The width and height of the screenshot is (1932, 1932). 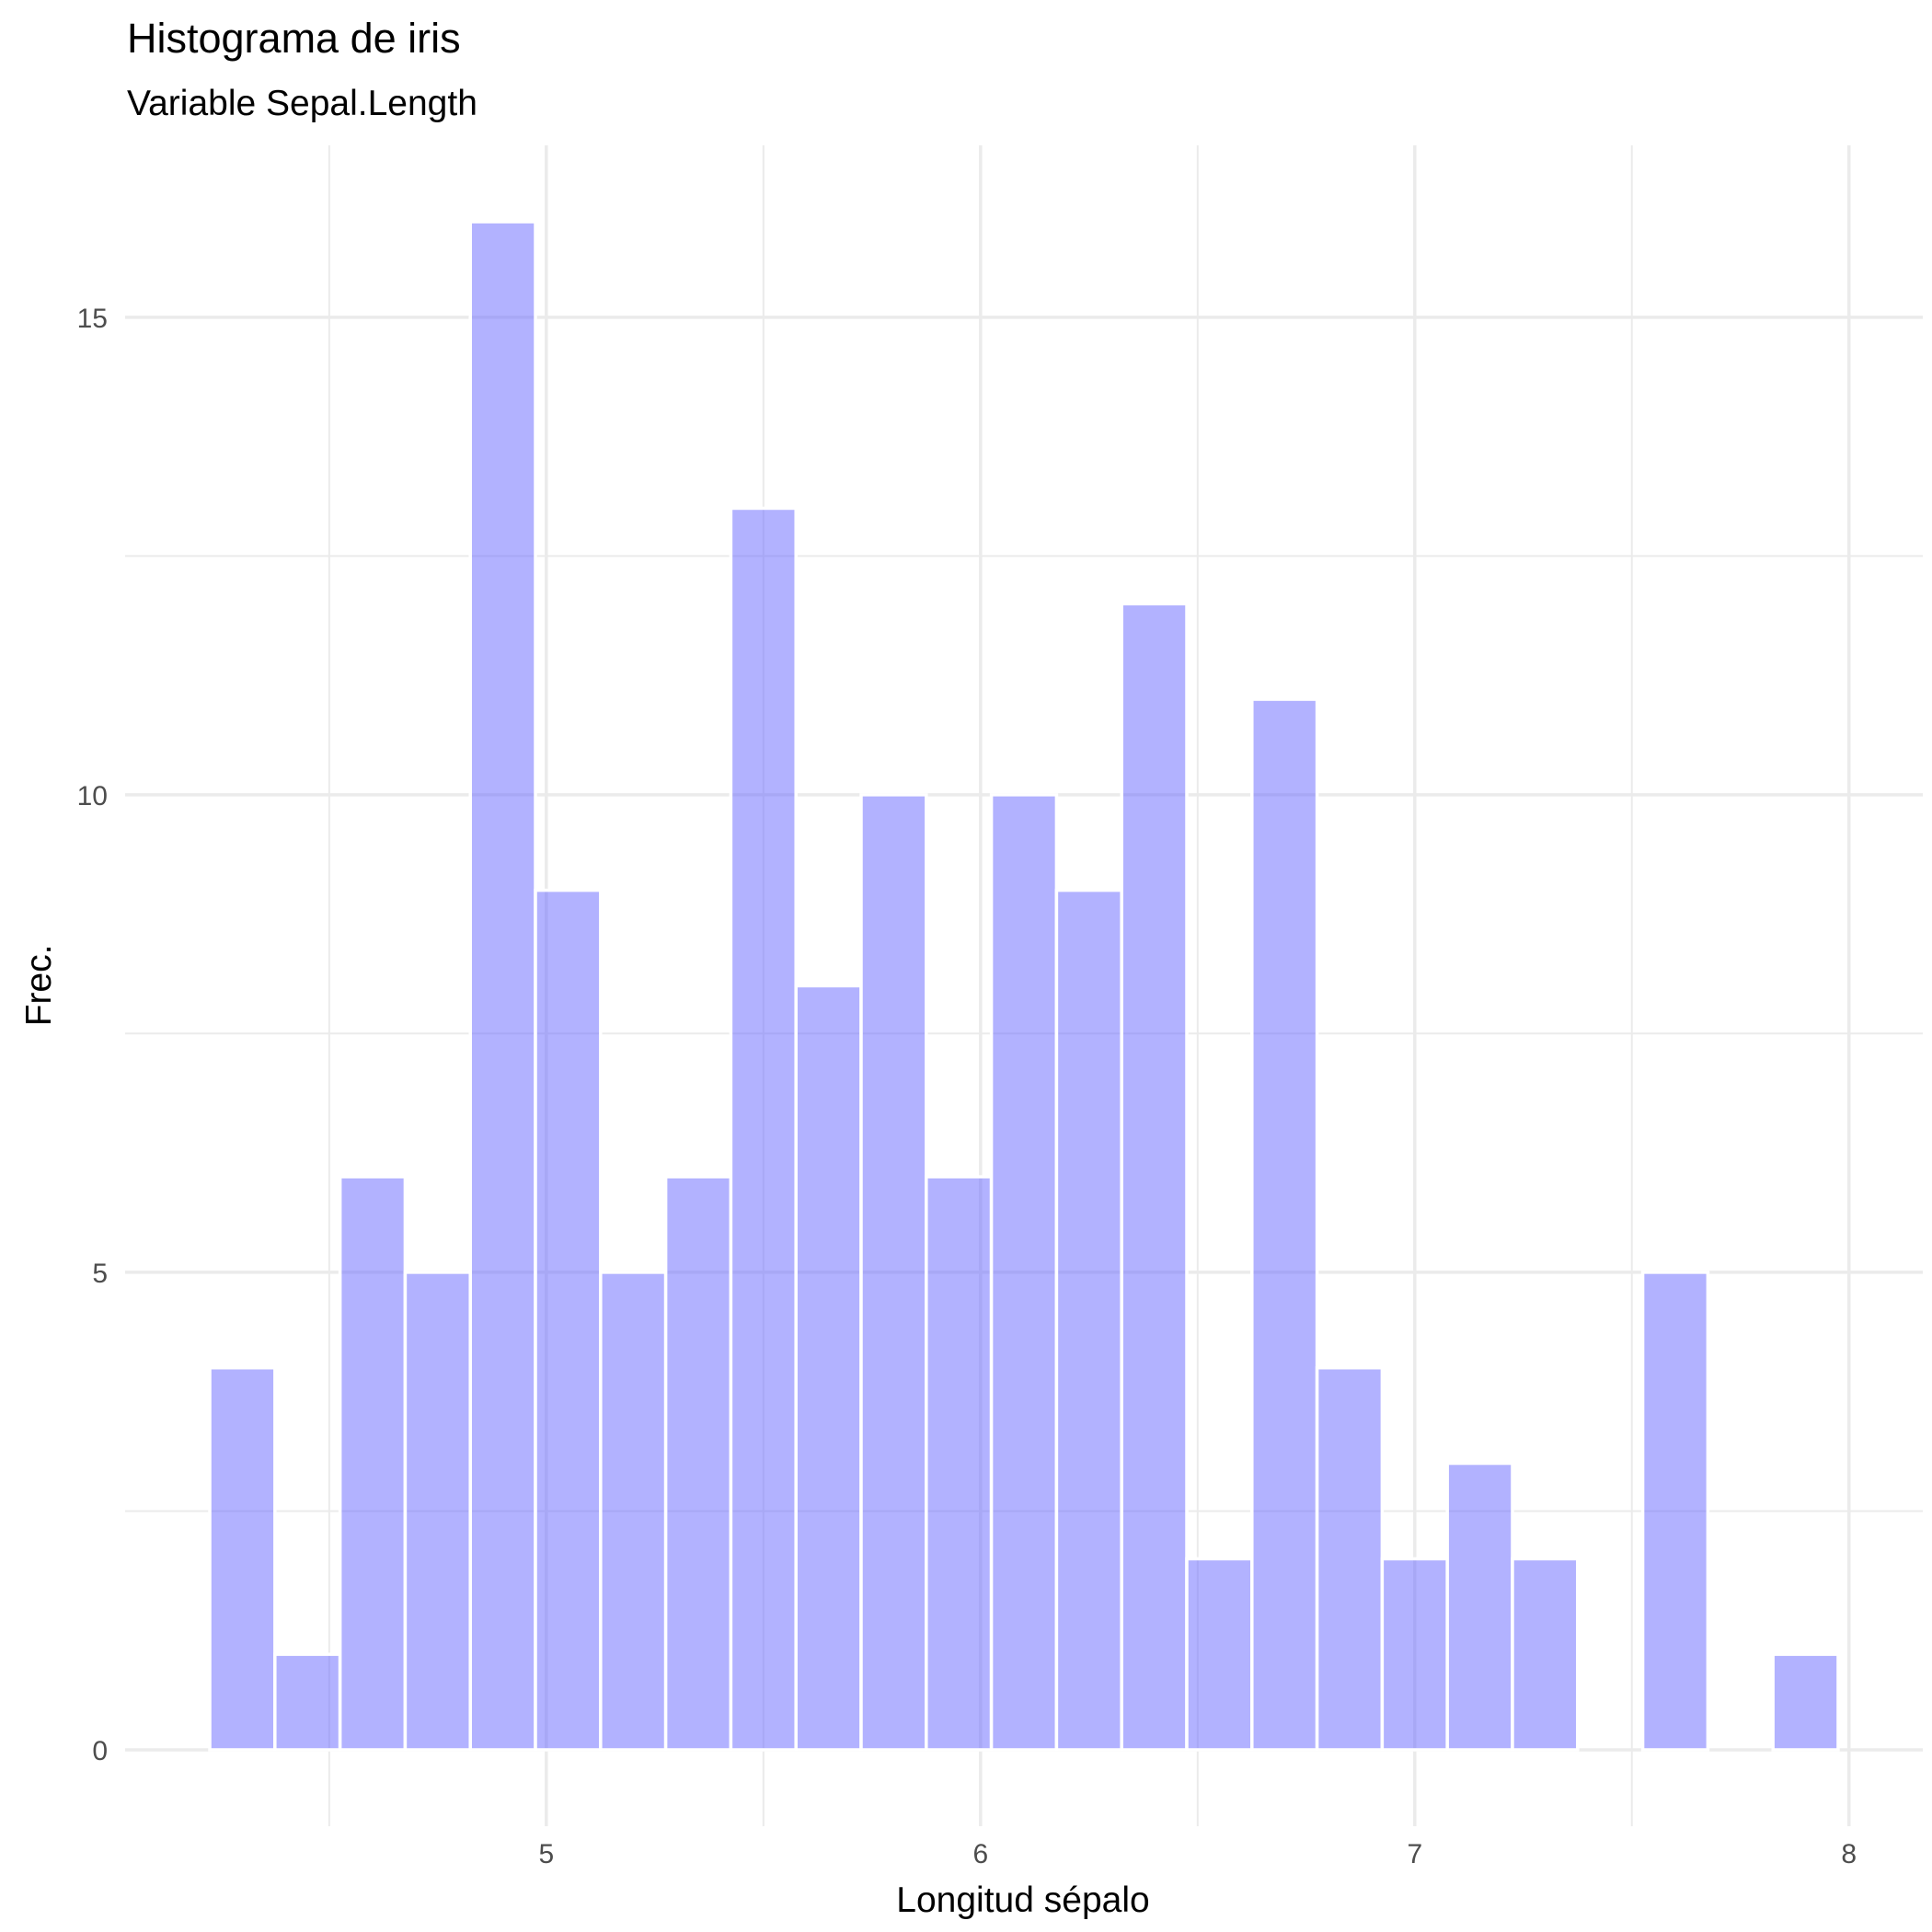 What do you see at coordinates (39, 986) in the screenshot?
I see `y-axis-label: Frec.` at bounding box center [39, 986].